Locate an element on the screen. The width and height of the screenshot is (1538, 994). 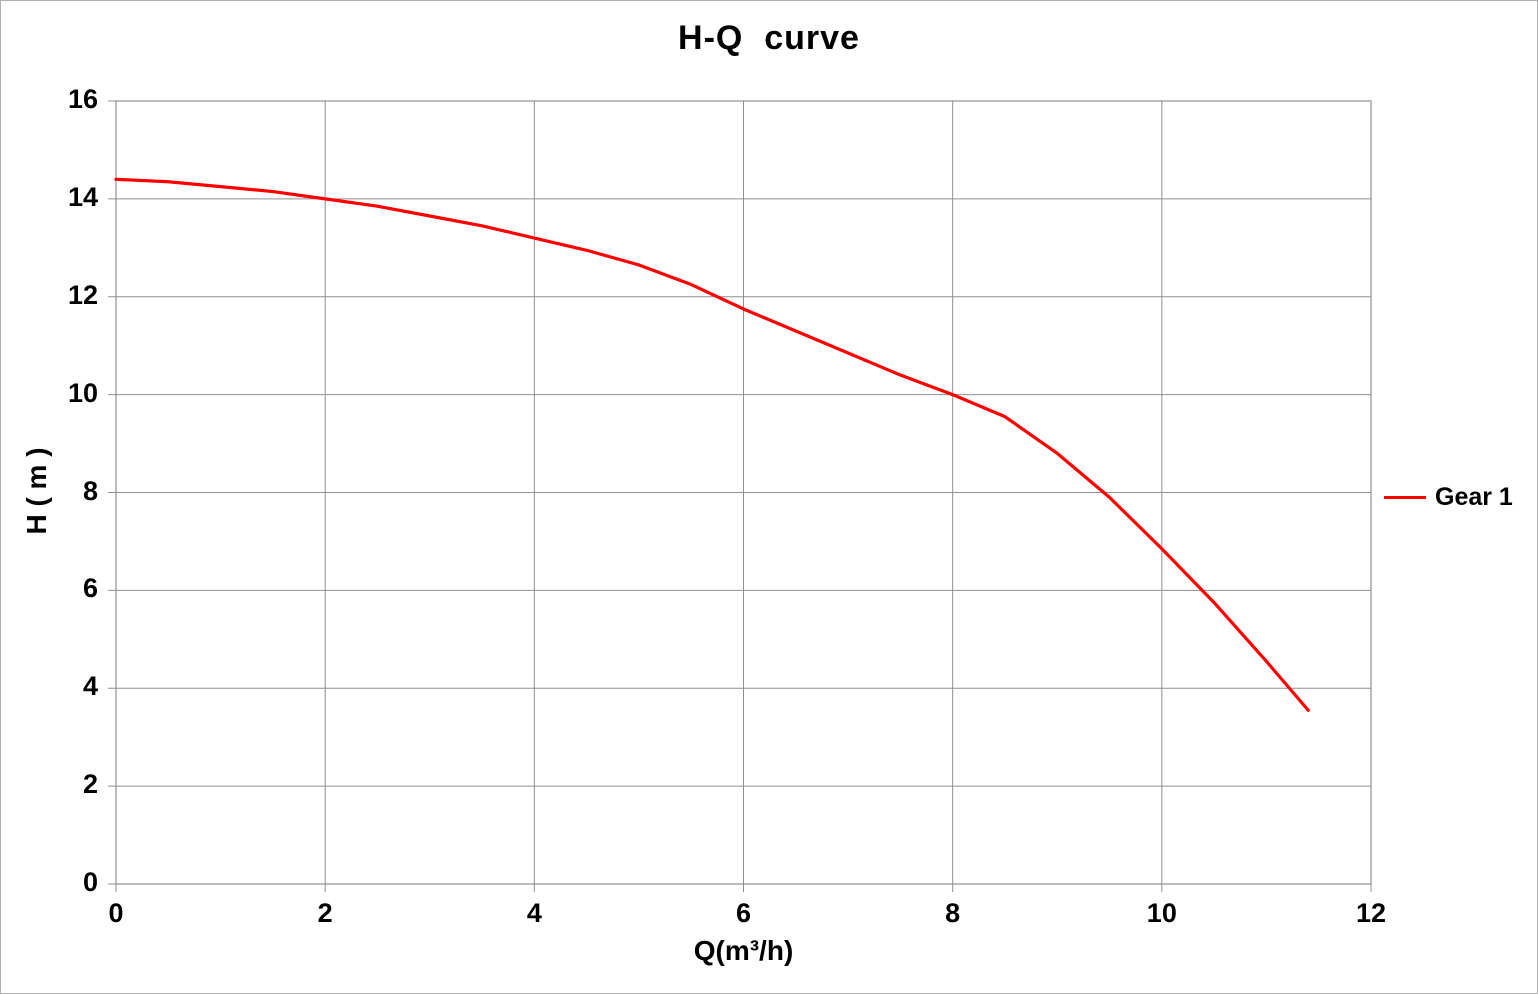
y-tick-label: 0 is located at coordinates (90, 882).